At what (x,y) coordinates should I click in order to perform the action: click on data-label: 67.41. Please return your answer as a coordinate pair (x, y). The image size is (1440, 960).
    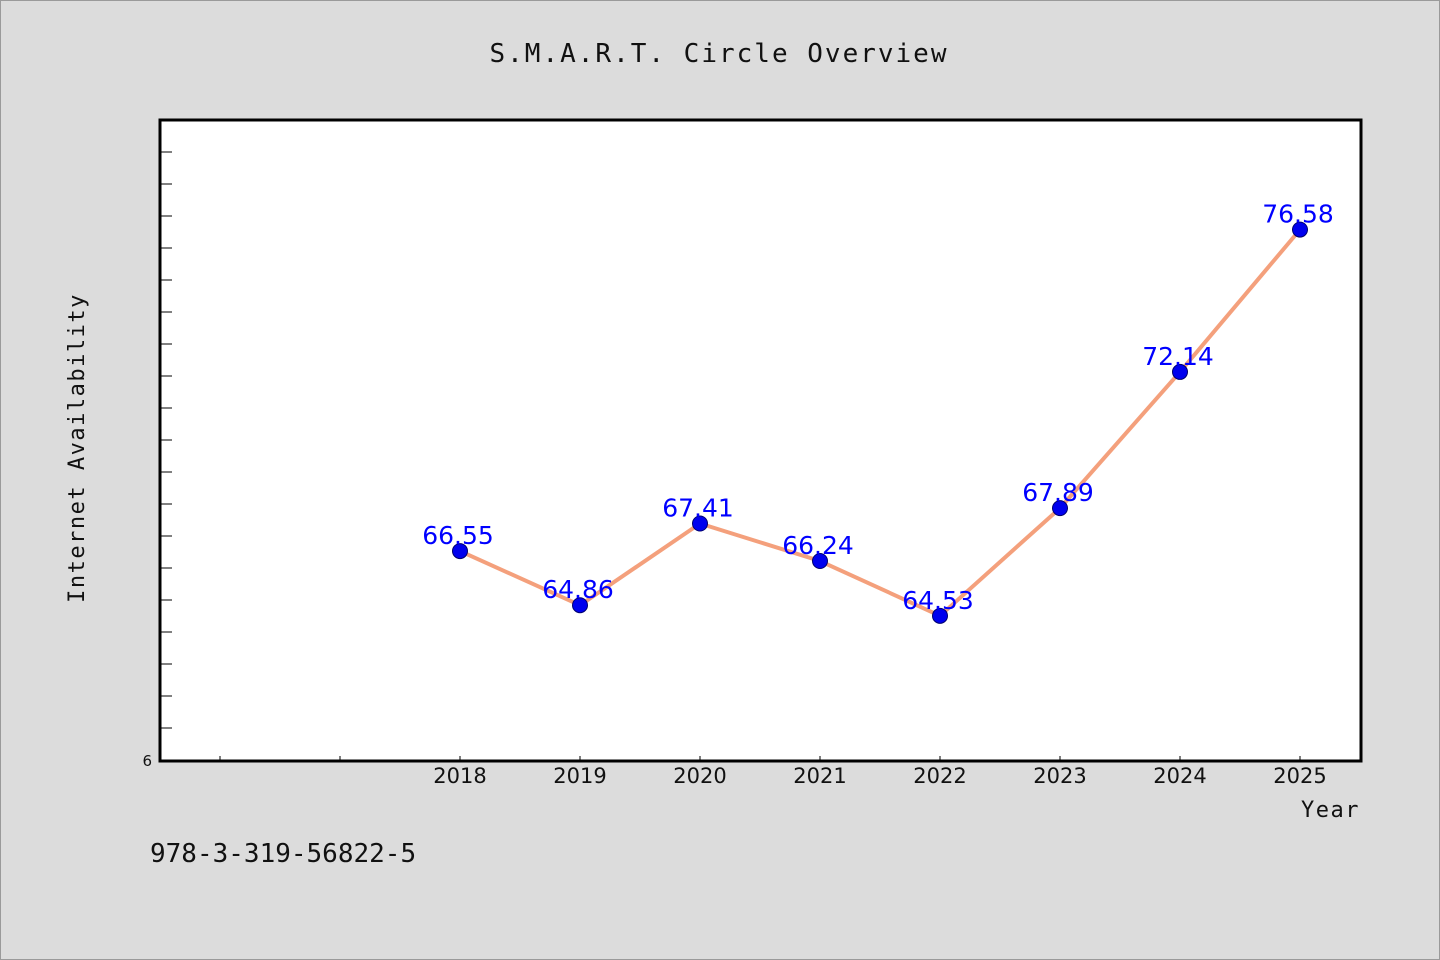
    Looking at the image, I should click on (698, 508).